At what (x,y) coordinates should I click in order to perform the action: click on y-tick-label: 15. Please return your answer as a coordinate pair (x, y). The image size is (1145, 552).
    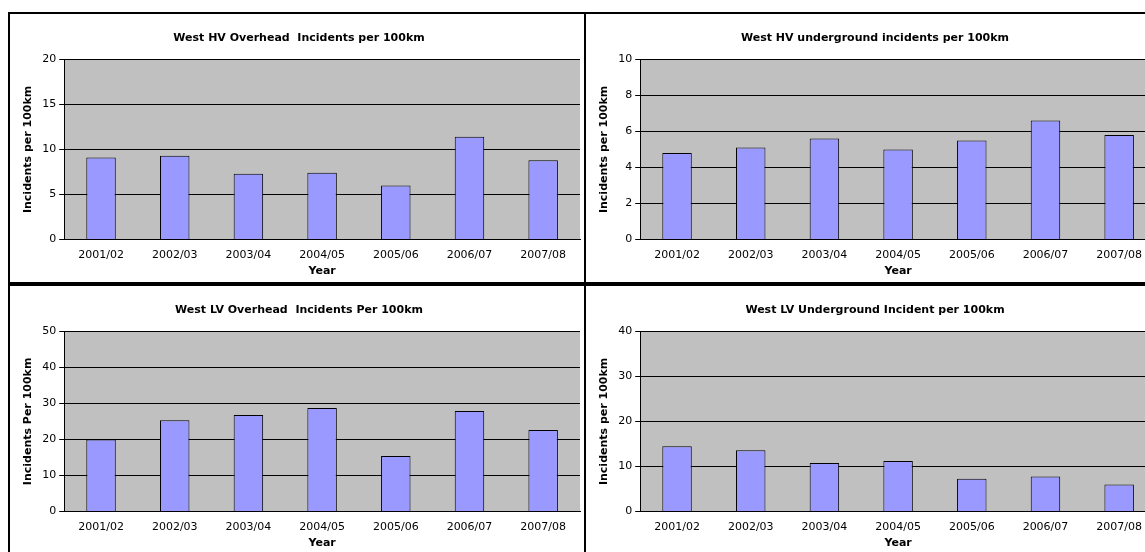
    Looking at the image, I should click on (49, 104).